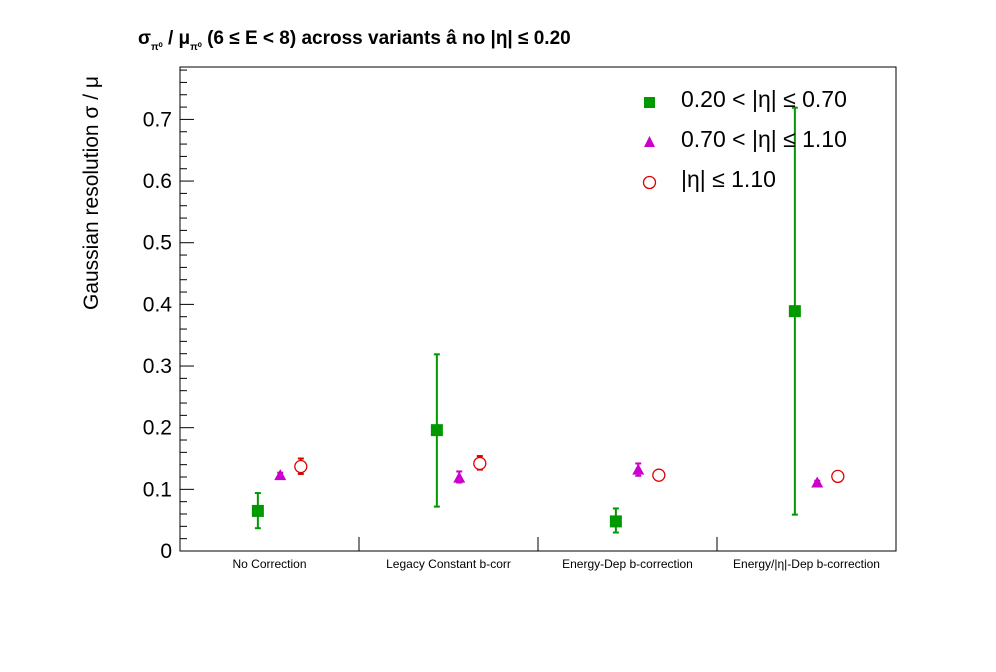 The width and height of the screenshot is (996, 672). Describe the element at coordinates (157, 366) in the screenshot. I see `y-tick-label: 0.3` at that location.